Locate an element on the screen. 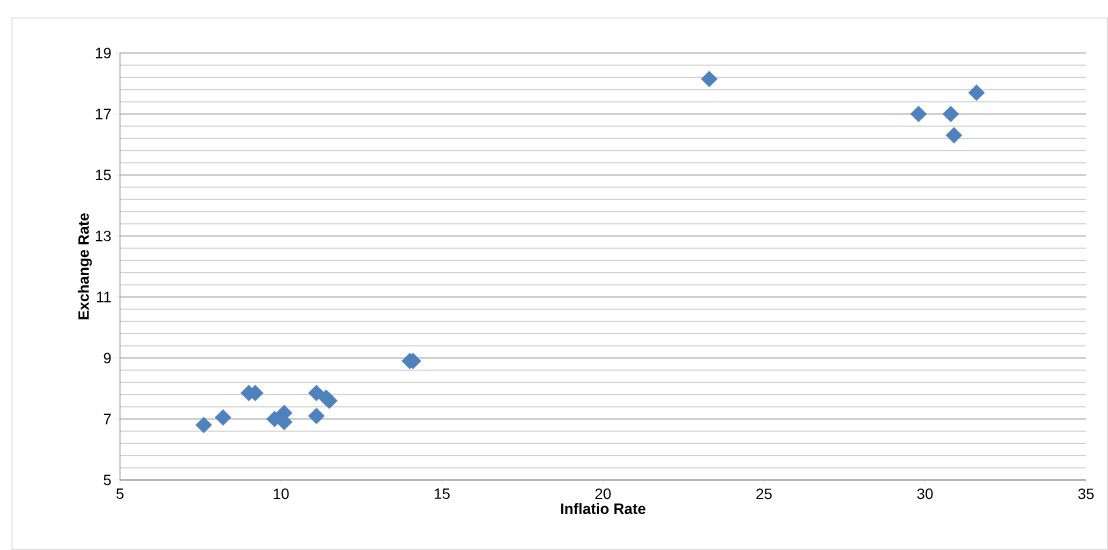 The height and width of the screenshot is (550, 1108). x-tick-label: 15 is located at coordinates (442, 493).